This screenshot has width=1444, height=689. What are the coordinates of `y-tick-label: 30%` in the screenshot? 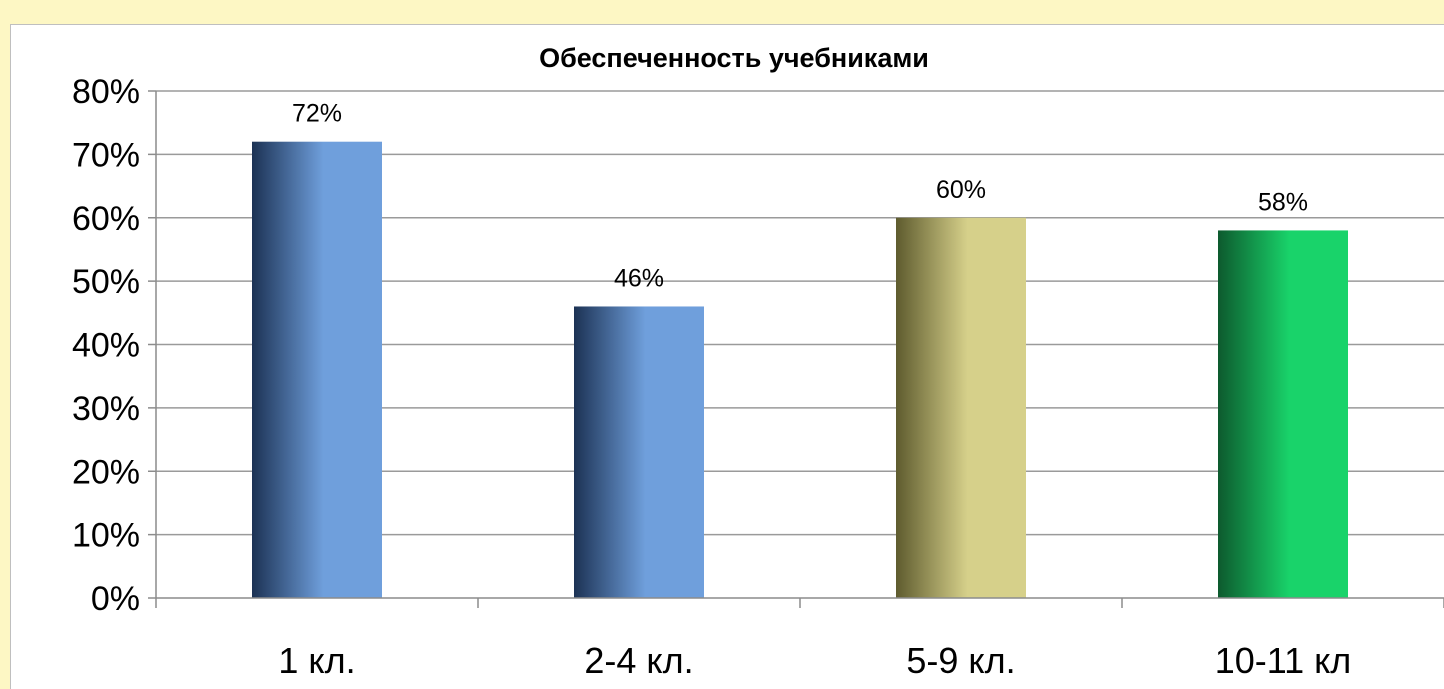 It's located at (106, 409).